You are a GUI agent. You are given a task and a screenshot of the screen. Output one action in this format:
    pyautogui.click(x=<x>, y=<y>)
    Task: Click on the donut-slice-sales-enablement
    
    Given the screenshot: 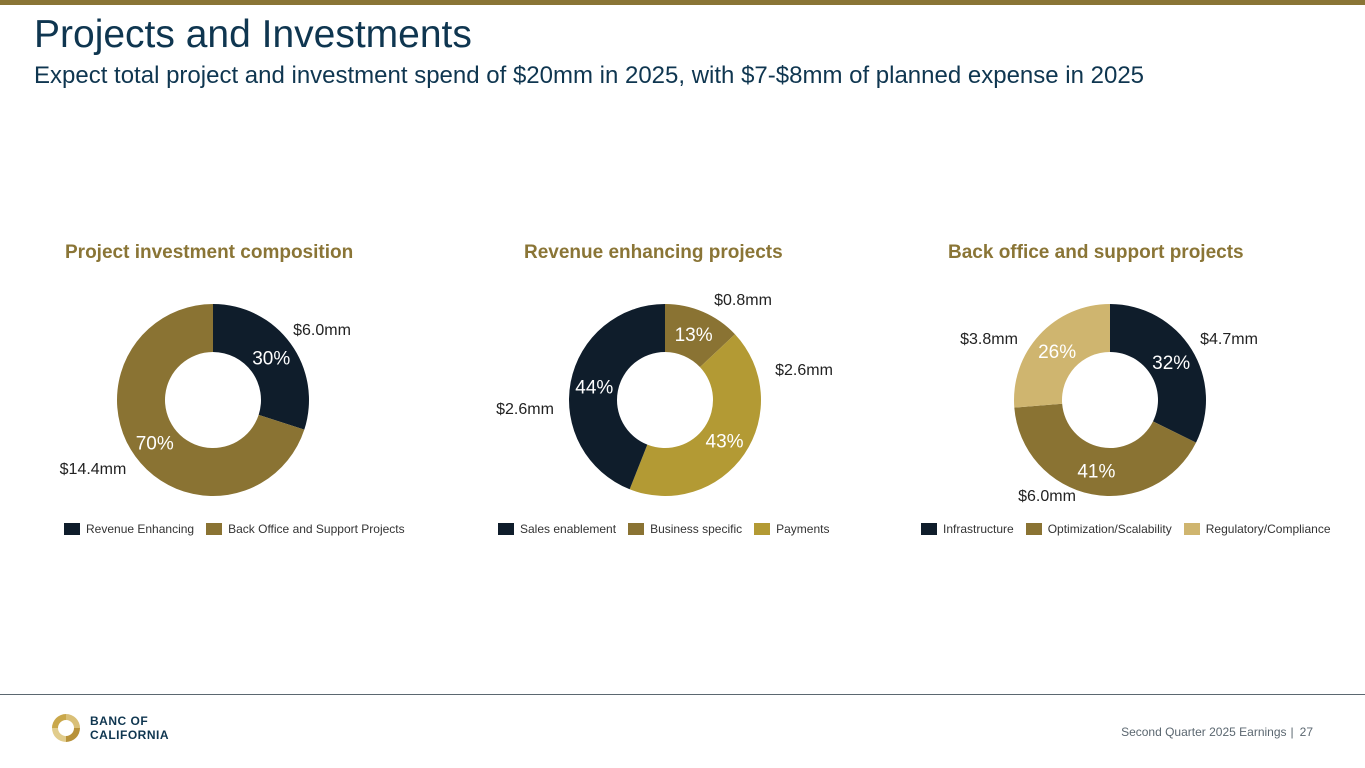 What is the action you would take?
    pyautogui.click(x=617, y=397)
    